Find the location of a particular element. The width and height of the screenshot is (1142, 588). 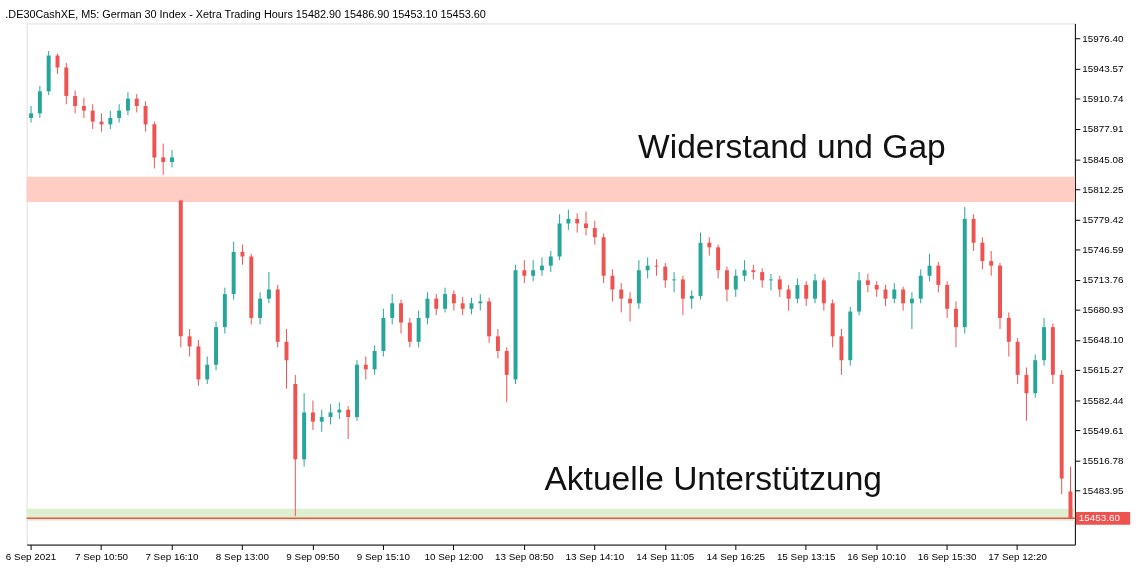

x-tick-label: 16 Sep 15:30 is located at coordinates (947, 556).